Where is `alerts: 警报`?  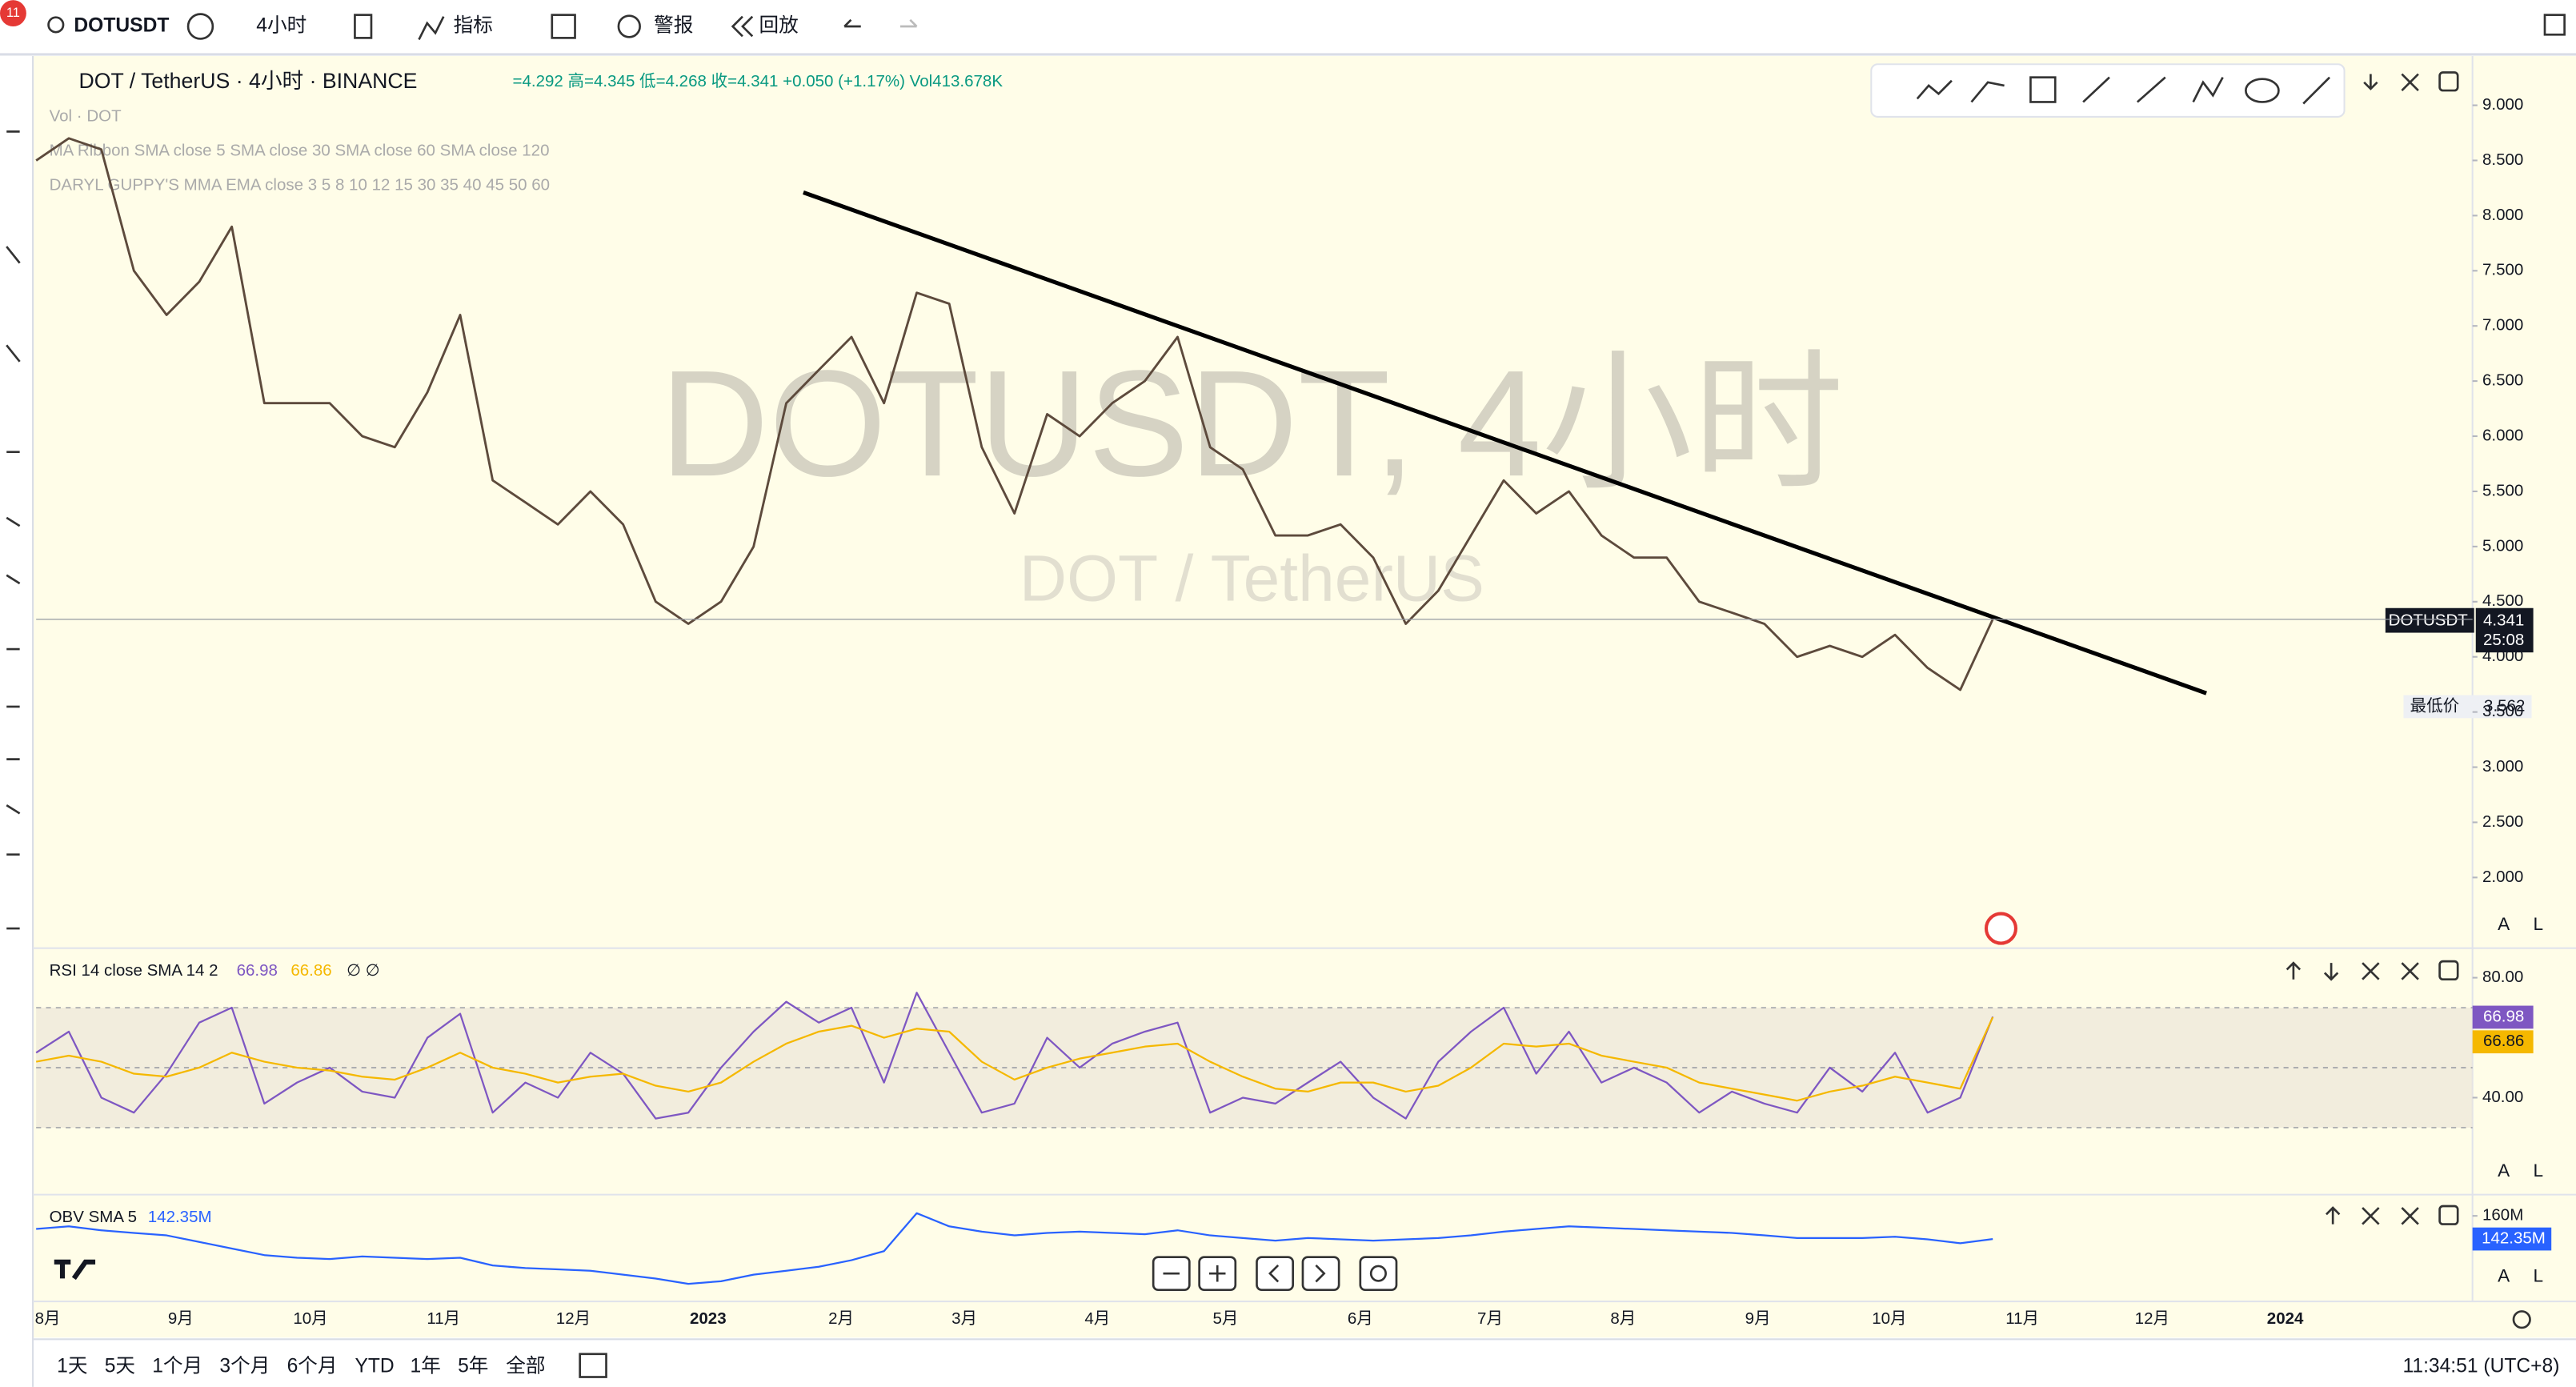 alerts: 警报 is located at coordinates (673, 25).